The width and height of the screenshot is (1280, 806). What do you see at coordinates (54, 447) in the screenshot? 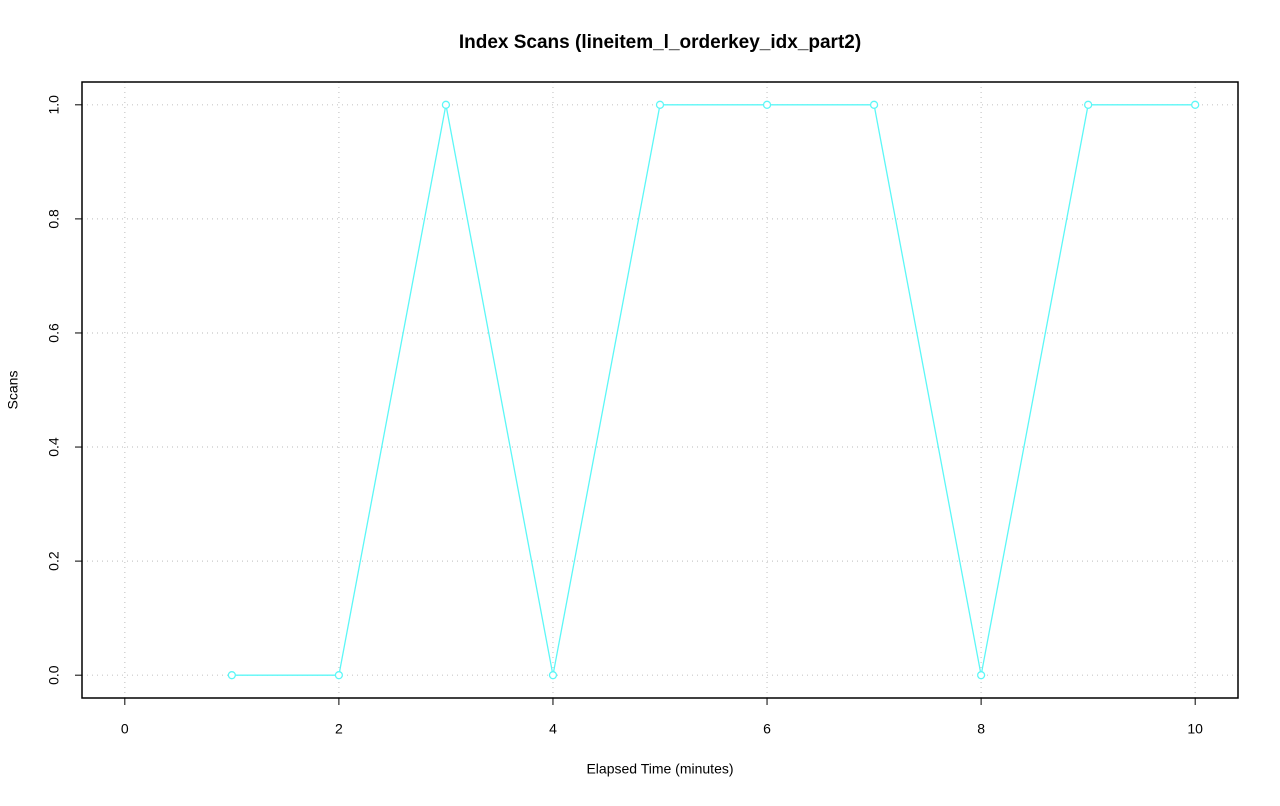
I see `y-tick-label: 0.4` at bounding box center [54, 447].